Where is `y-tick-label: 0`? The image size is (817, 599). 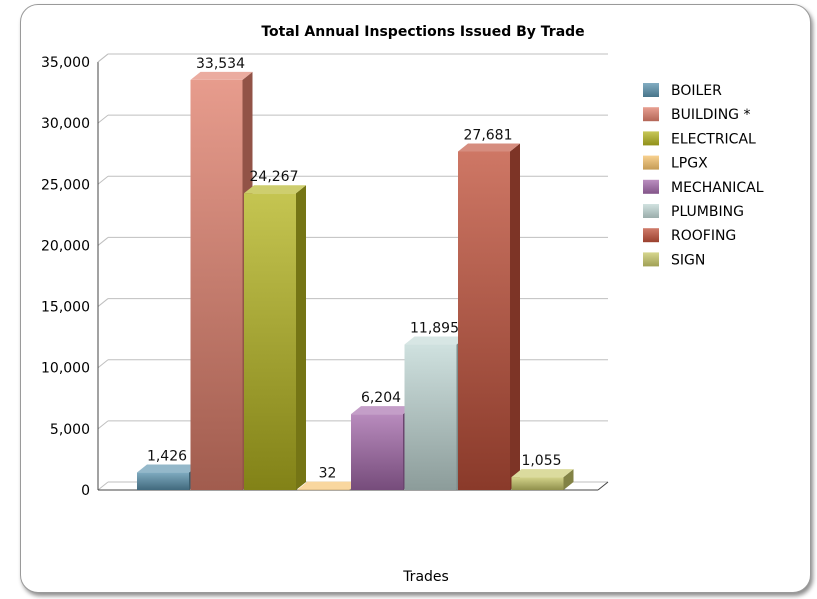 y-tick-label: 0 is located at coordinates (85, 491).